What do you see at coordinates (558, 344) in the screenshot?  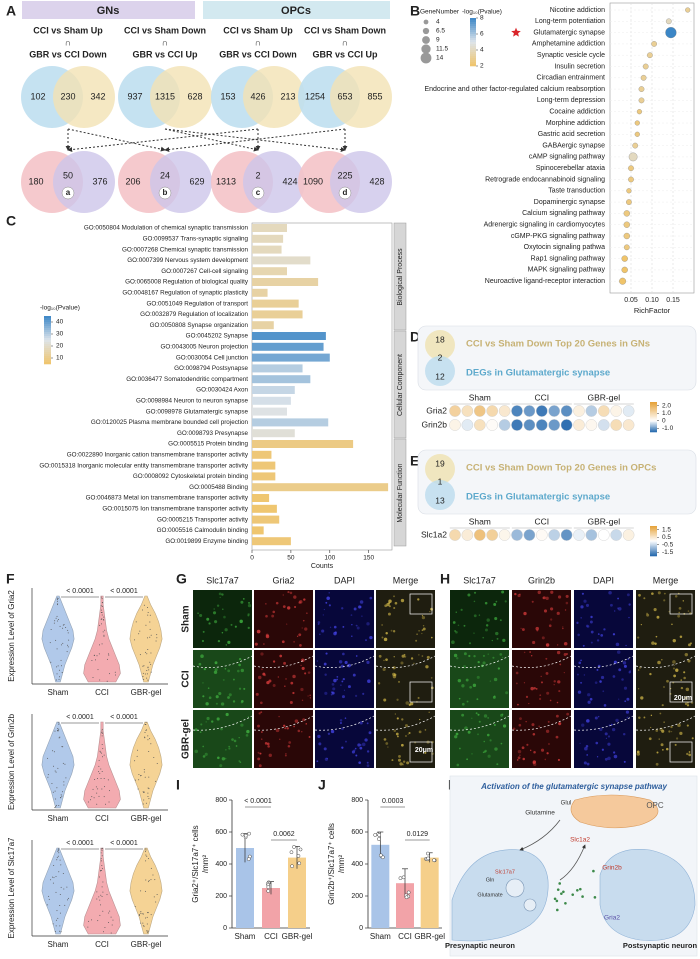 I see `venn-label: CCI vs Sham Down Top 20 Genes in GNs` at bounding box center [558, 344].